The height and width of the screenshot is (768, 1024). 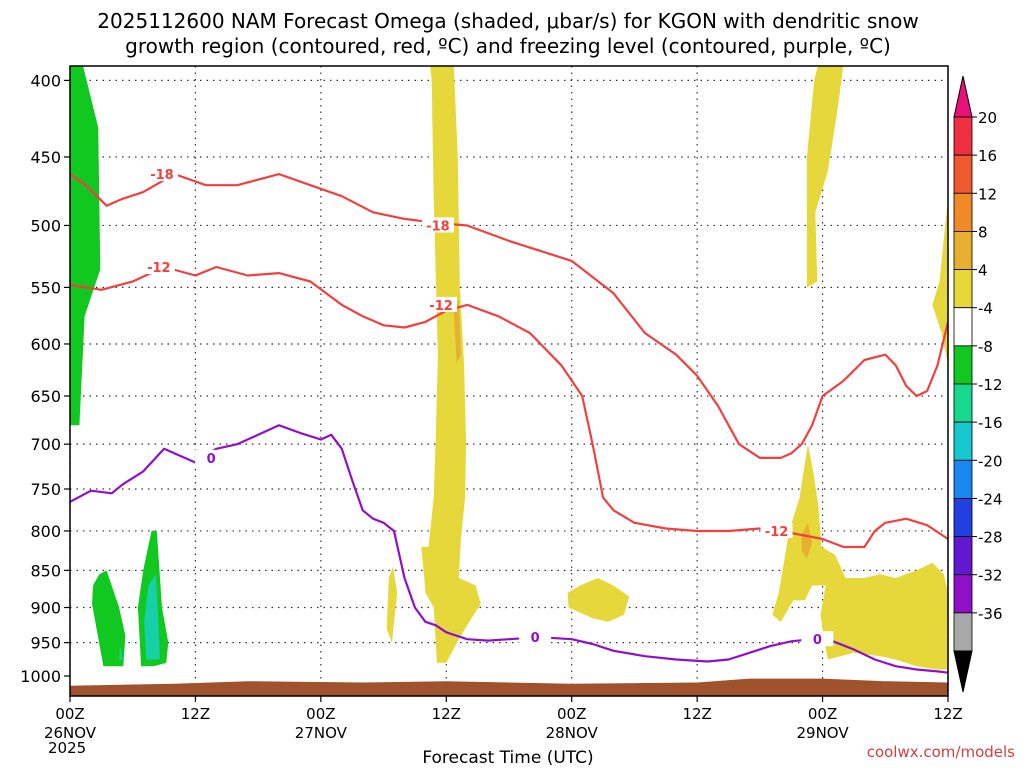 What do you see at coordinates (572, 733) in the screenshot?
I see `x-tick-date-48: 28NOV` at bounding box center [572, 733].